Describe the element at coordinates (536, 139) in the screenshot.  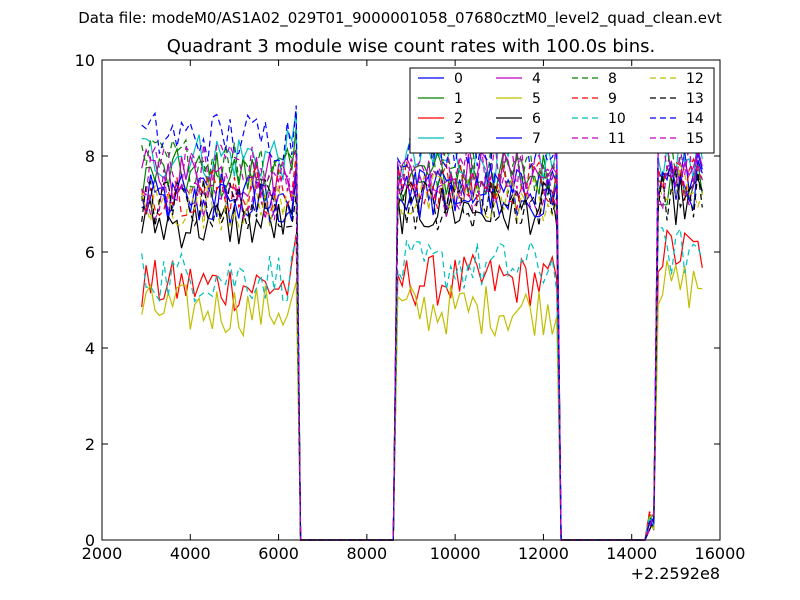
I see `legend-label-7: 7` at that location.